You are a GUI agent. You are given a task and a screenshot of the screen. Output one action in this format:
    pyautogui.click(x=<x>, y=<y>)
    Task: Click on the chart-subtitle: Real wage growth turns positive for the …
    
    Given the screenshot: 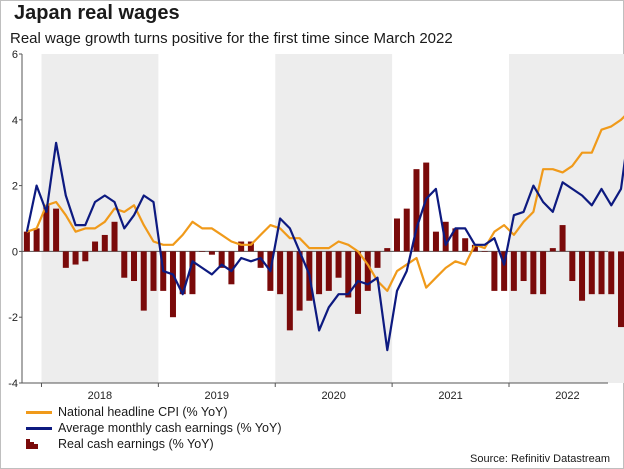 What is the action you would take?
    pyautogui.click(x=231, y=38)
    